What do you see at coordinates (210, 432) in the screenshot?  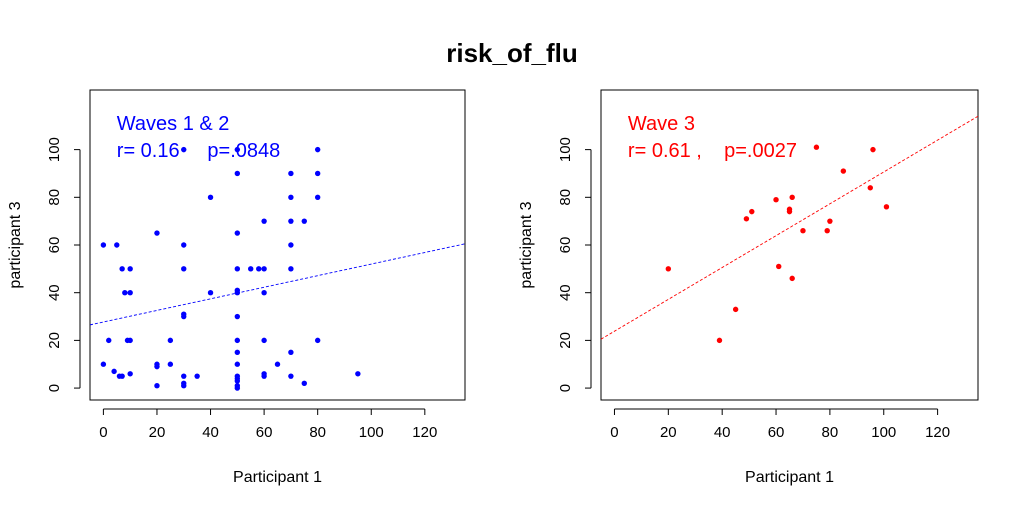 I see `x-tick-label: 40` at bounding box center [210, 432].